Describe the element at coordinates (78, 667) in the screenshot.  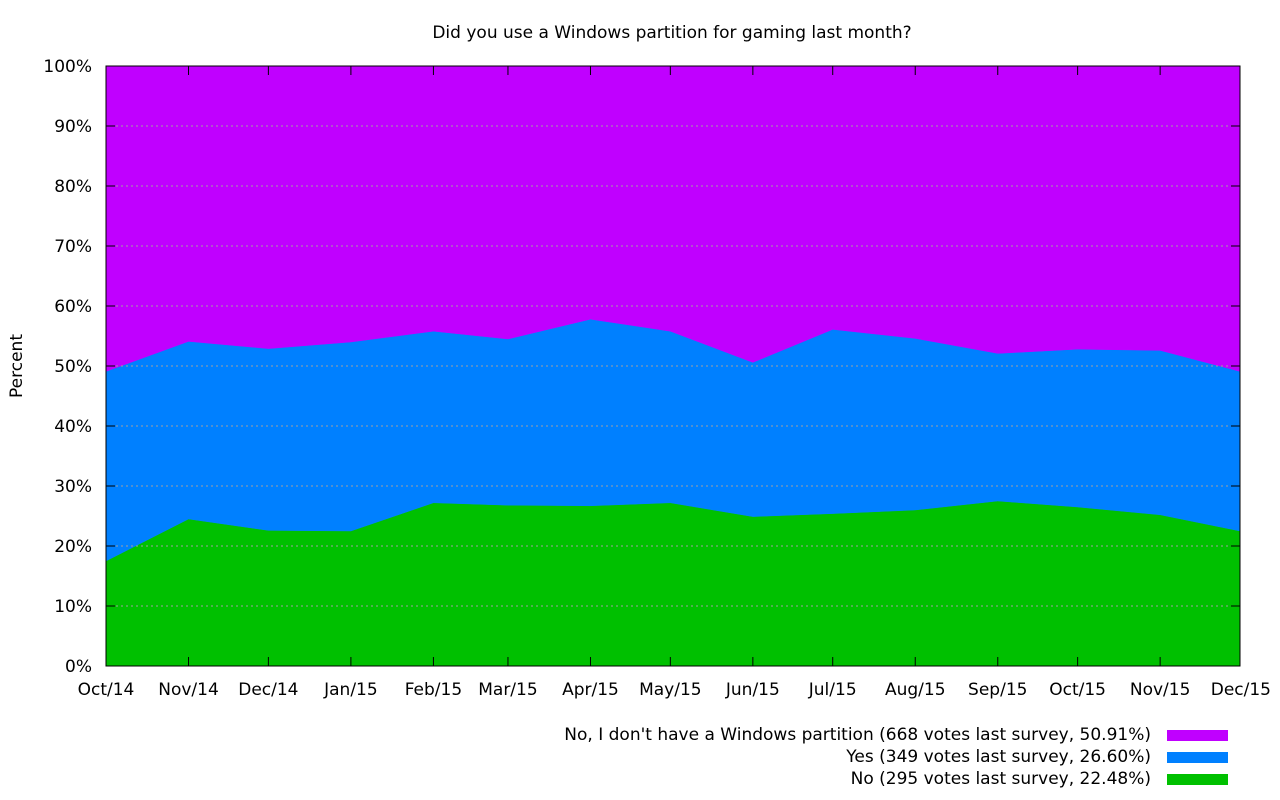
I see `y-tick-label: 0%` at that location.